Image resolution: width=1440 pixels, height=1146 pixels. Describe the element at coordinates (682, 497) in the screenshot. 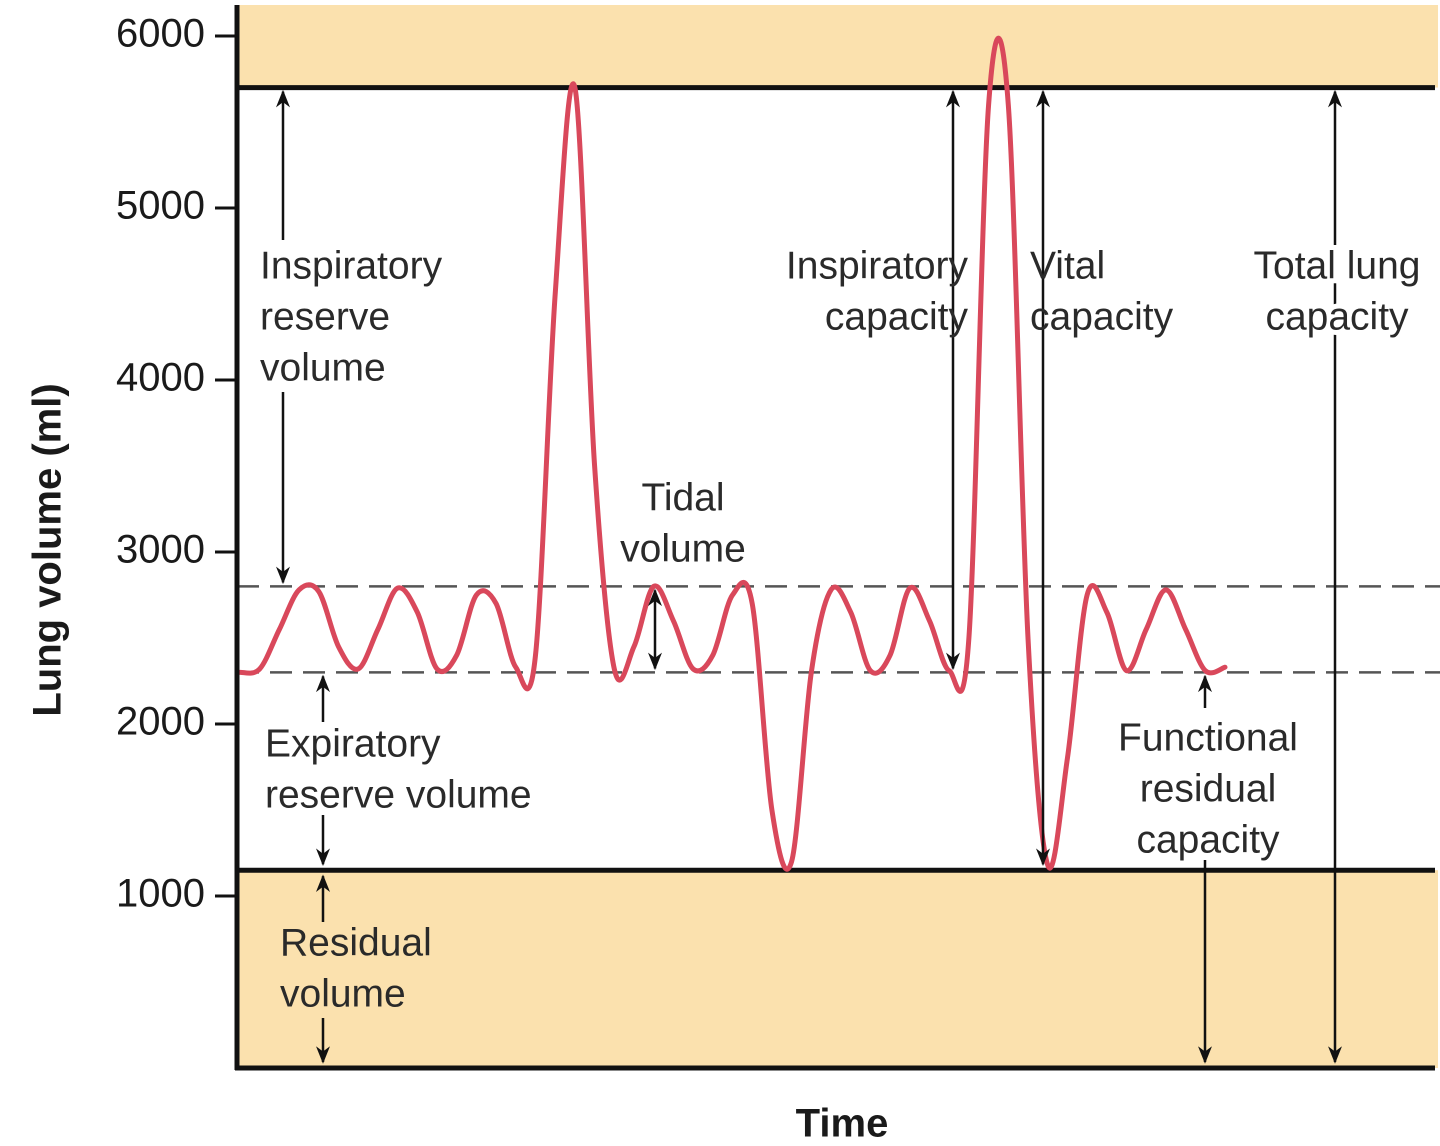

I see `annotation: Tidal` at that location.